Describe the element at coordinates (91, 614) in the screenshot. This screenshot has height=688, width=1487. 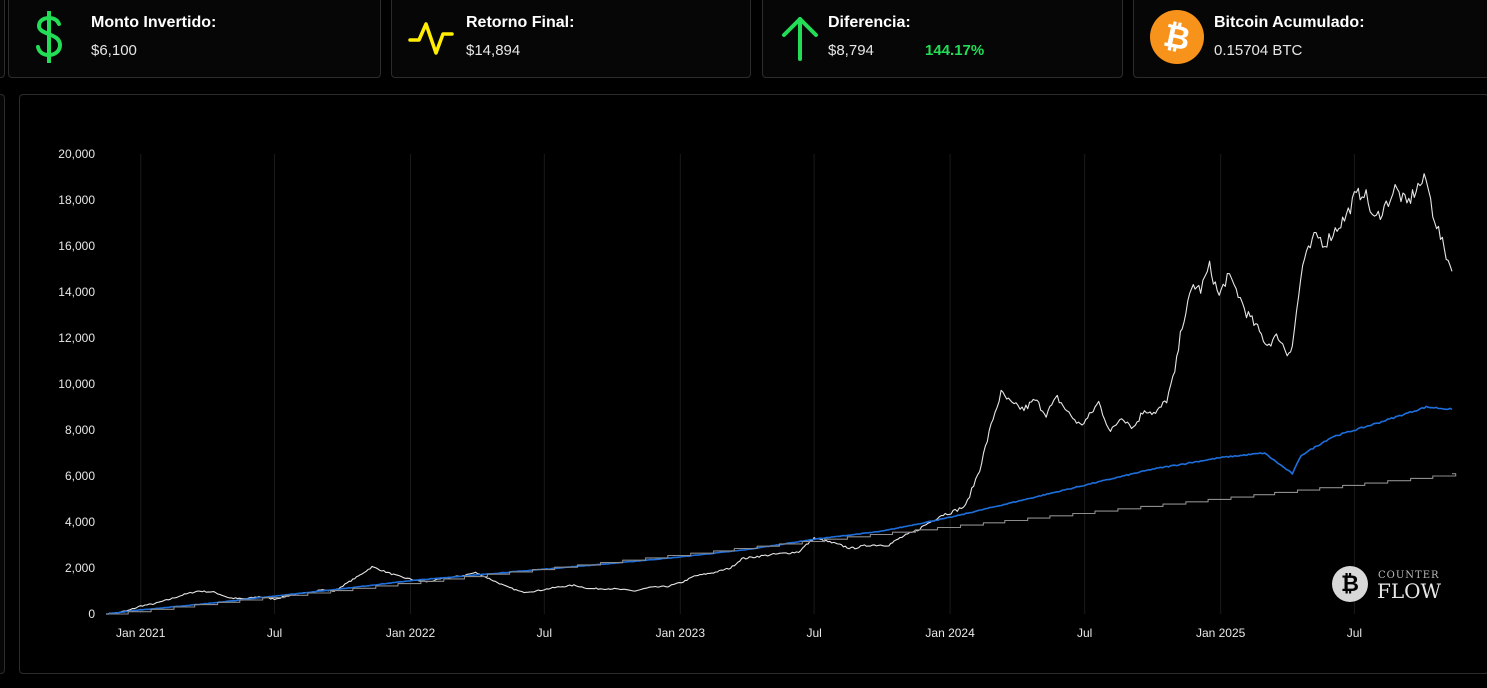
I see `y-tick-label: 0` at that location.